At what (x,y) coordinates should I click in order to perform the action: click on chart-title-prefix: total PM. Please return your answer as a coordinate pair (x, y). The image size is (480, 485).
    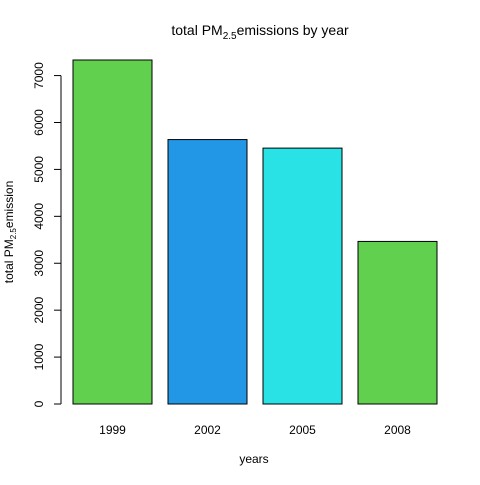
    Looking at the image, I should click on (196, 30).